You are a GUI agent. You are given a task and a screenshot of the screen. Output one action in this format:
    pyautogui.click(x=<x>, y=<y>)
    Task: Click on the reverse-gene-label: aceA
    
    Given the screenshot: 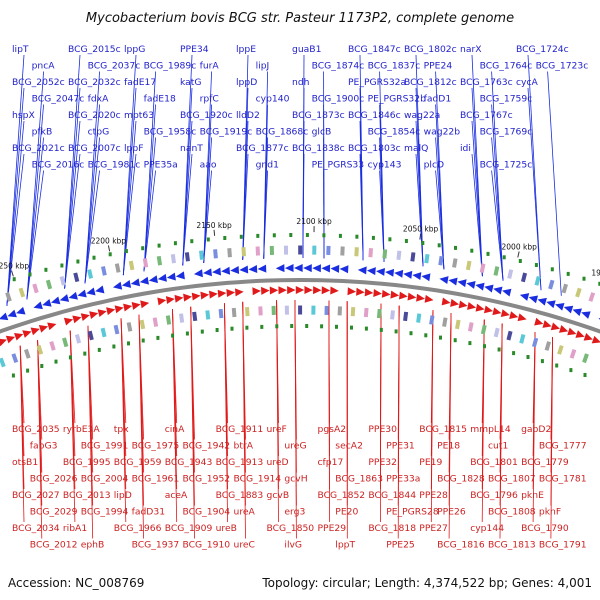 What is the action you would take?
    pyautogui.click(x=176, y=495)
    